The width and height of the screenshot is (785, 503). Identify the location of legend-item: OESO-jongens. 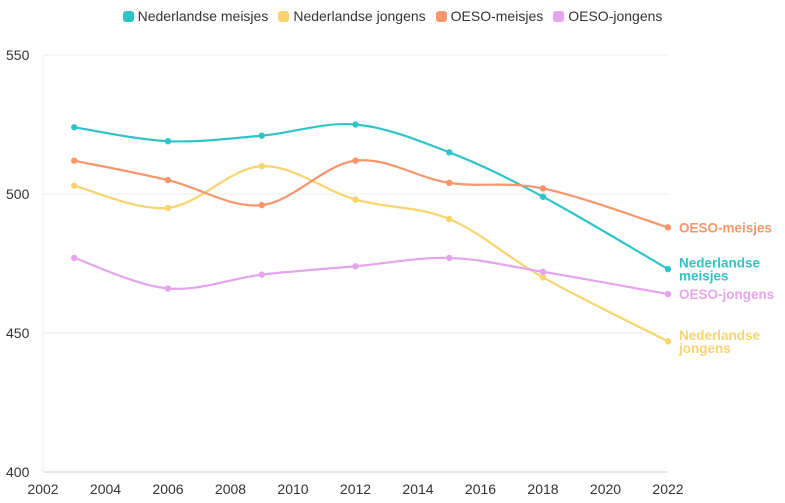
(607, 16).